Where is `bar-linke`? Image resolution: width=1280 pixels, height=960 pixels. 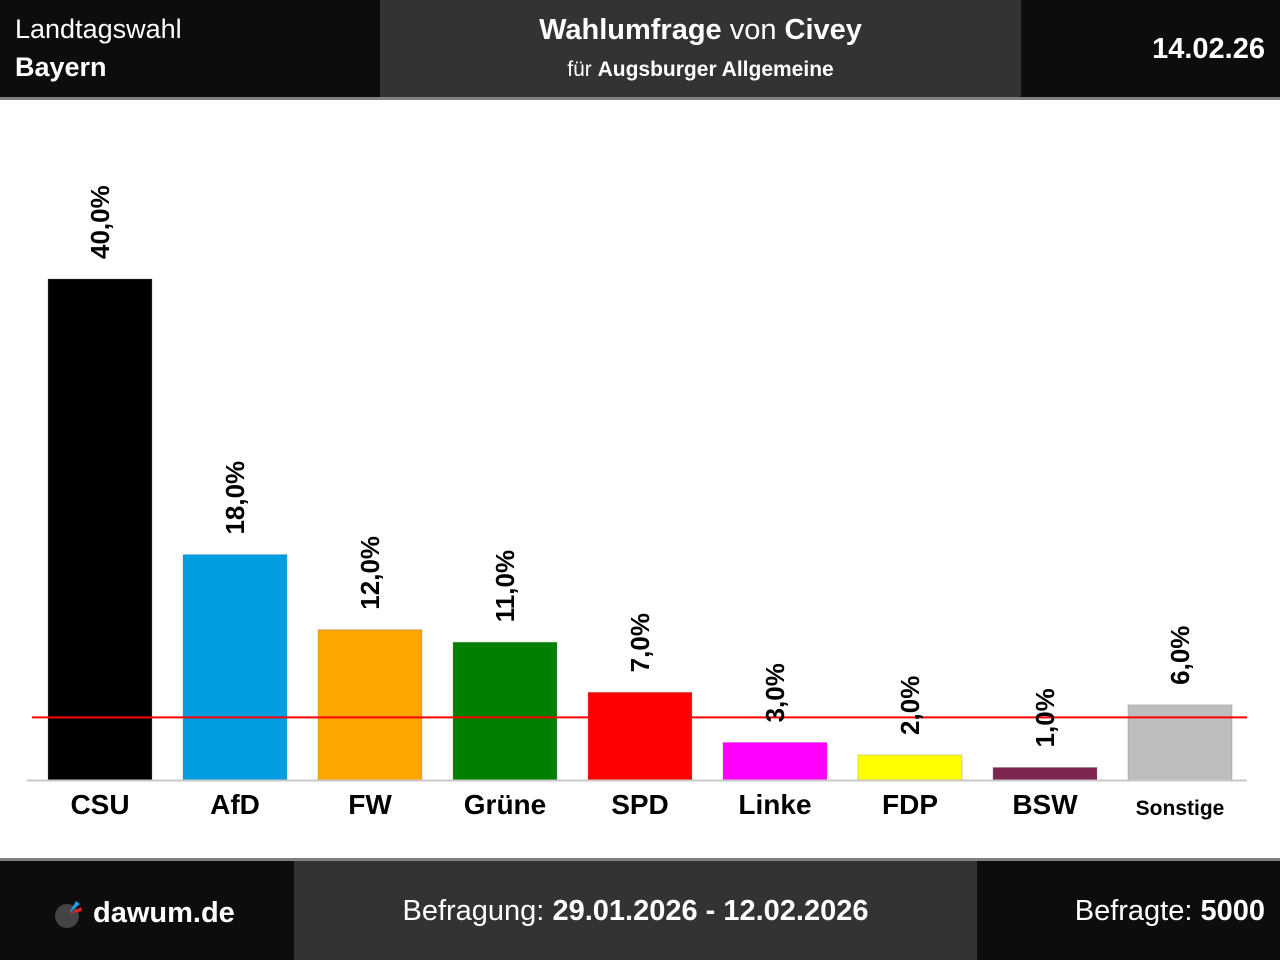
bar-linke is located at coordinates (775, 761).